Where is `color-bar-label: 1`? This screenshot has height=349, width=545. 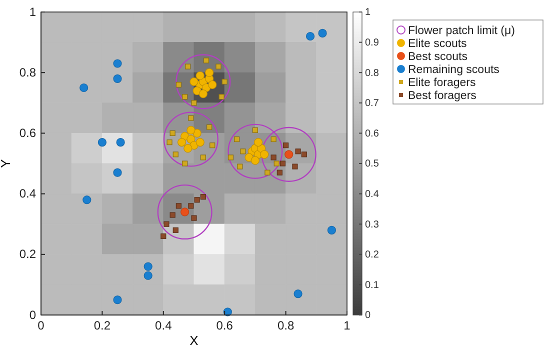
color-bar-label: 1 is located at coordinates (368, 12).